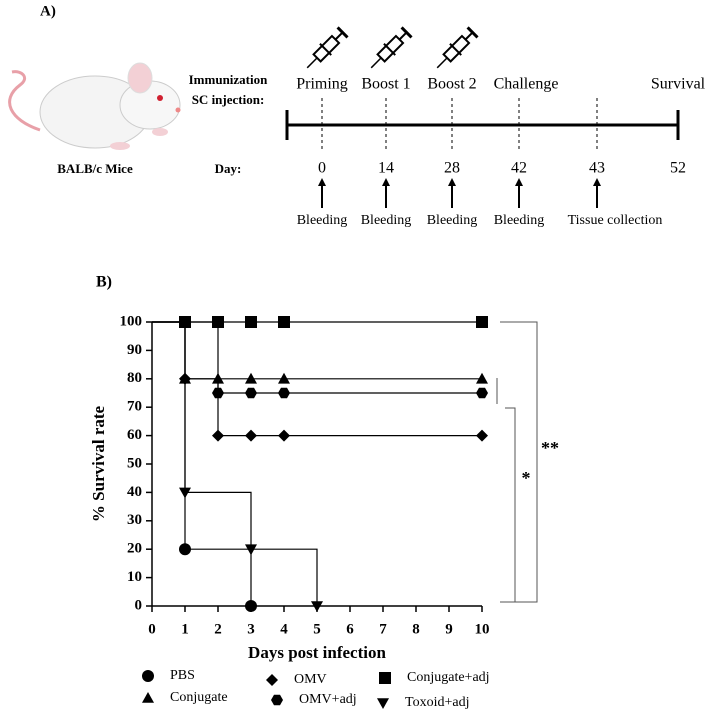 The height and width of the screenshot is (713, 709). What do you see at coordinates (134, 378) in the screenshot?
I see `y-tick-label: 80` at bounding box center [134, 378].